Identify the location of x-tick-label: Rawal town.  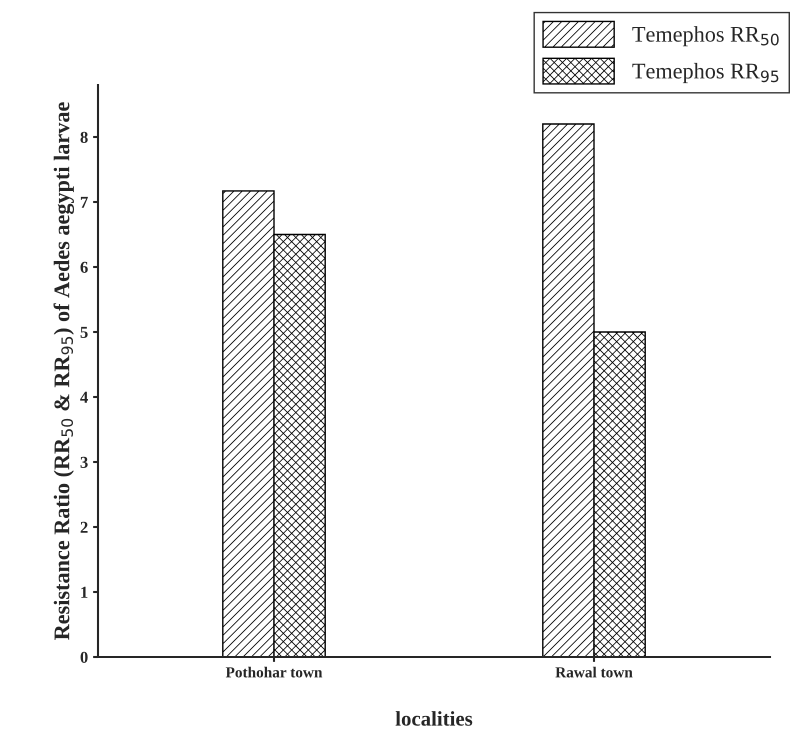
(594, 672).